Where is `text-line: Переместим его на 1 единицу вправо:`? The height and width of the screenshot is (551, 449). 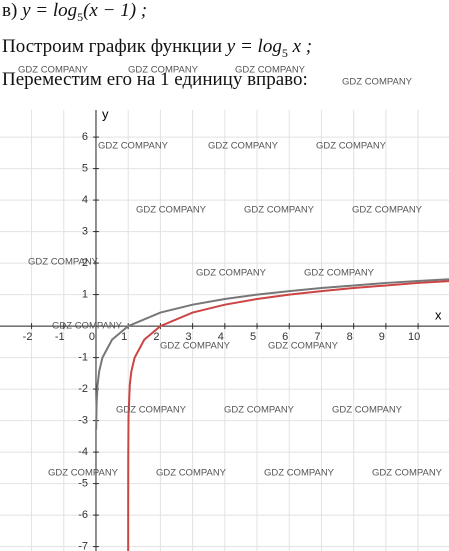 text-line: Переместим его на 1 единицу вправо: is located at coordinates (155, 80).